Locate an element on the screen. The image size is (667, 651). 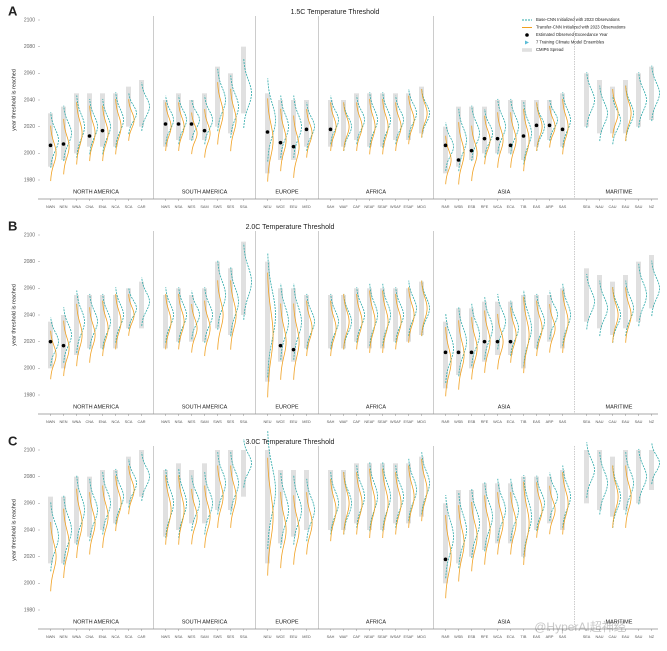
panel-title: 1.5C Temperature Threshold is located at coordinates (335, 12).